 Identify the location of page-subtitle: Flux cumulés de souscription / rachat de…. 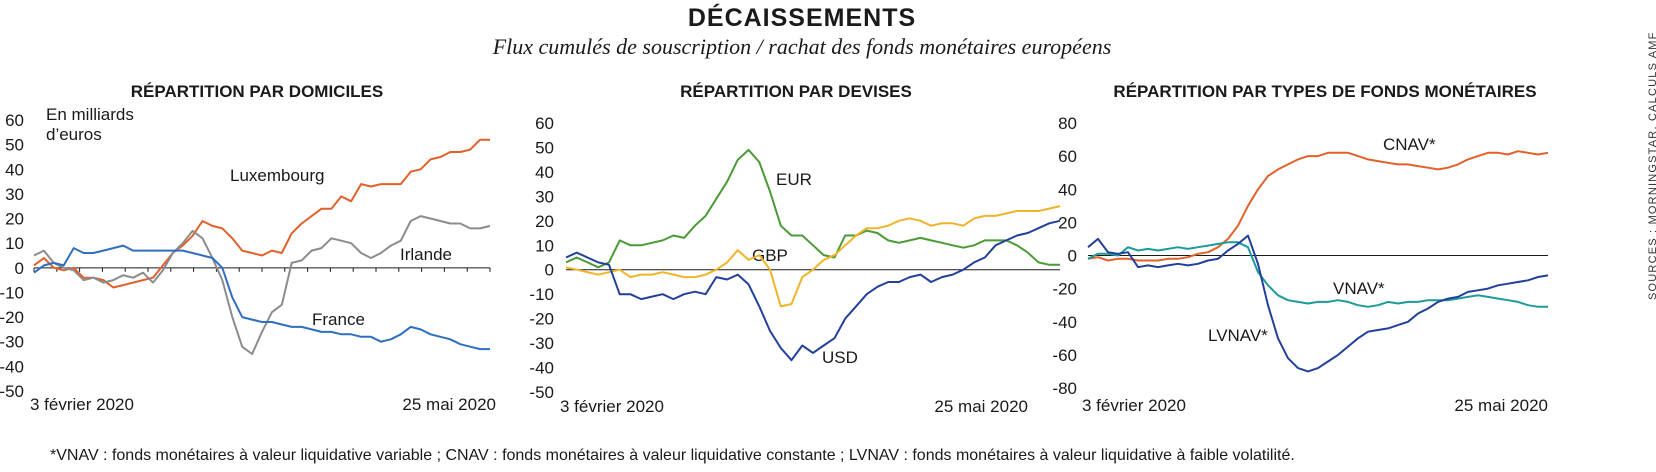
(802, 46).